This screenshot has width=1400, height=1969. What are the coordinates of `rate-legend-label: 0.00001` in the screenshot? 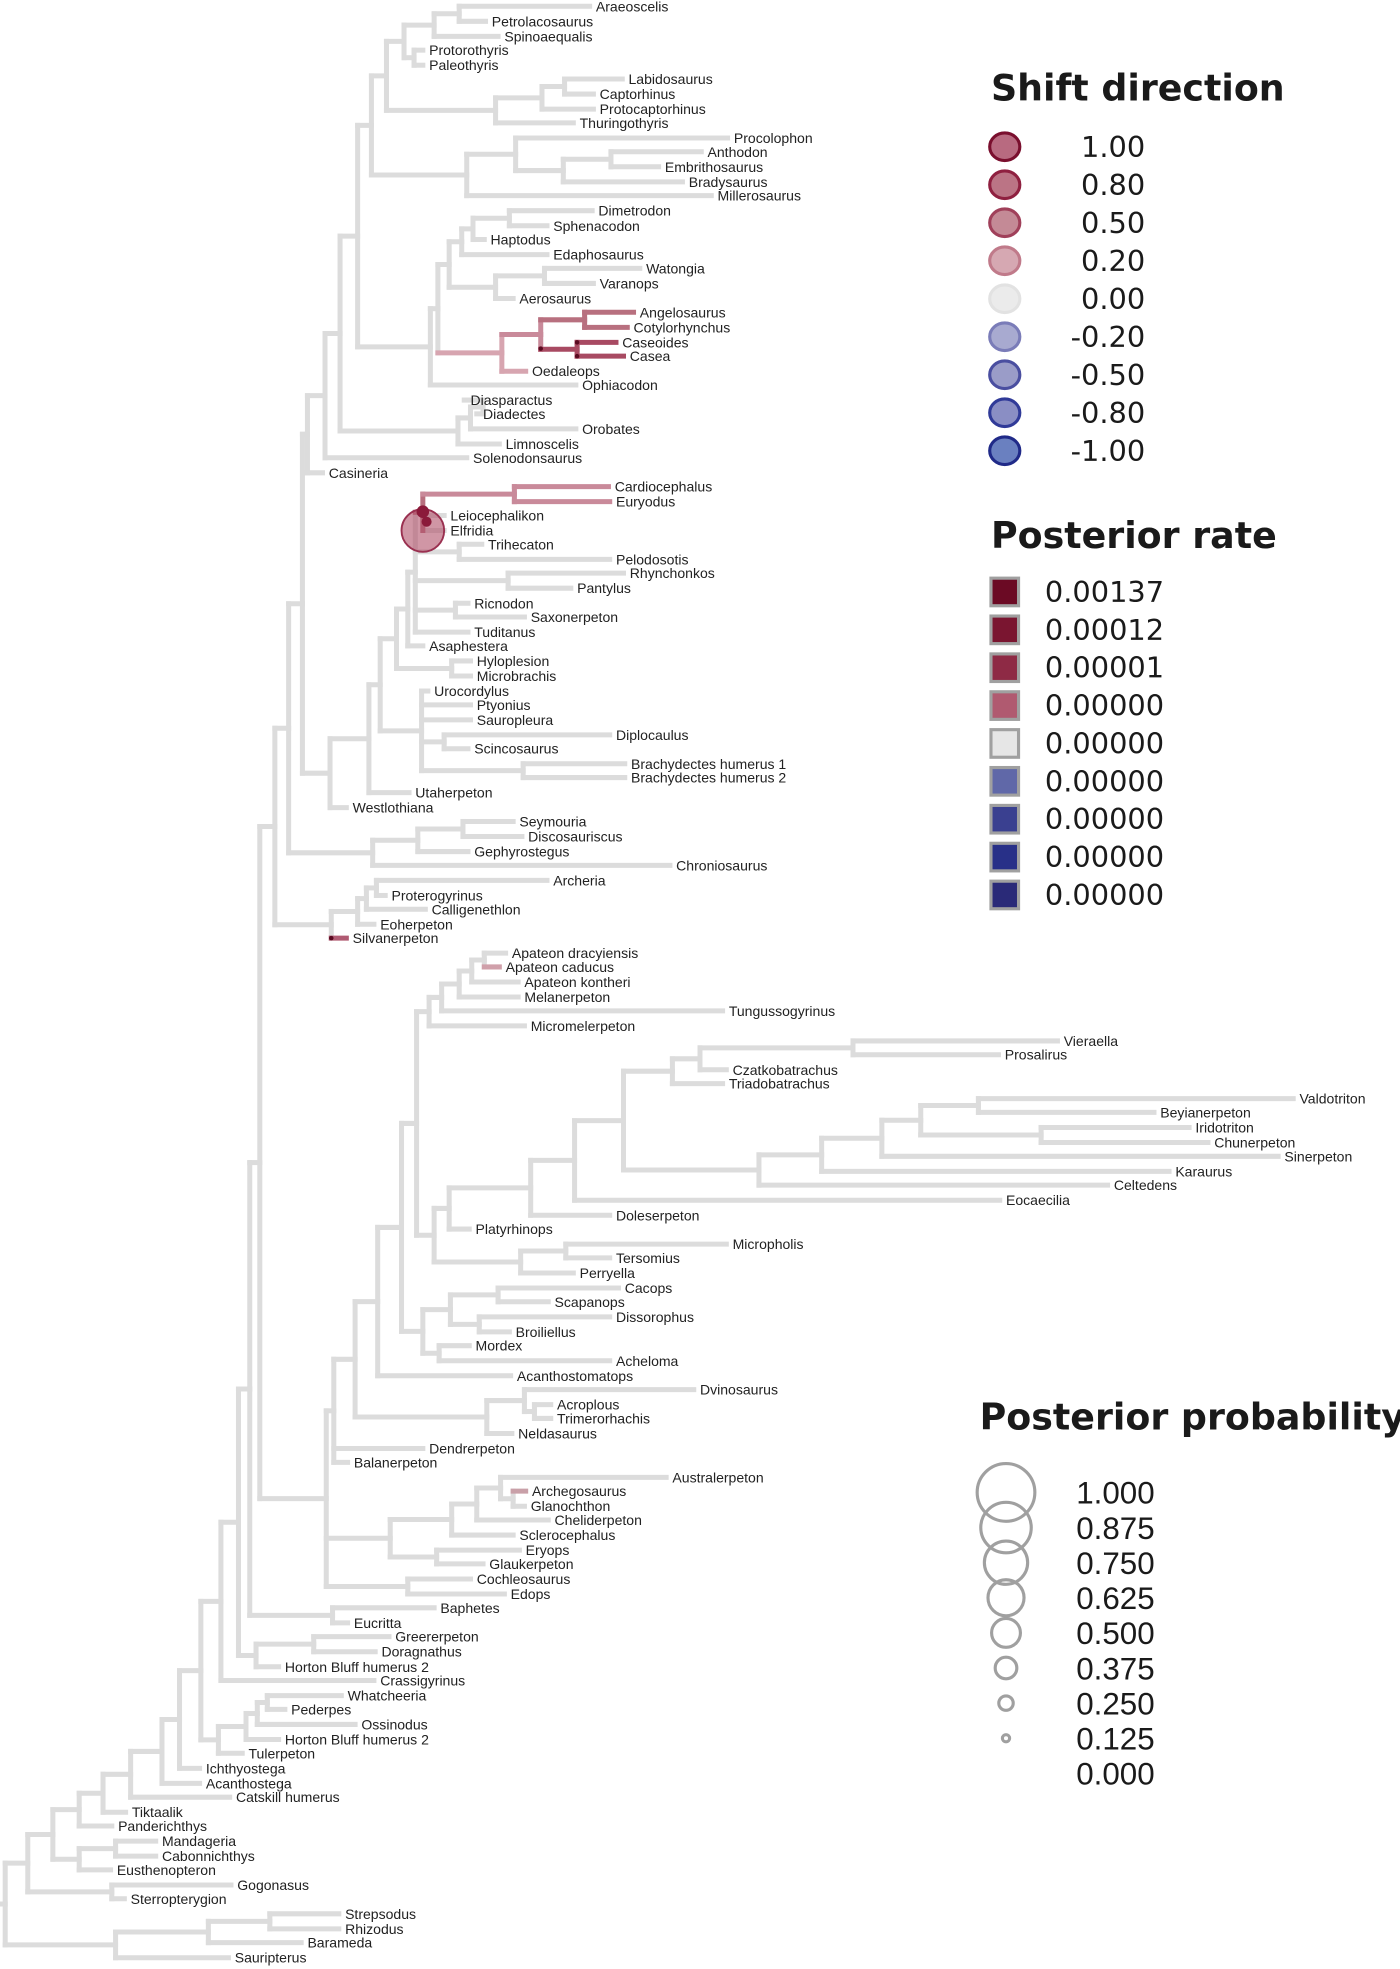 It's located at (1104, 668).